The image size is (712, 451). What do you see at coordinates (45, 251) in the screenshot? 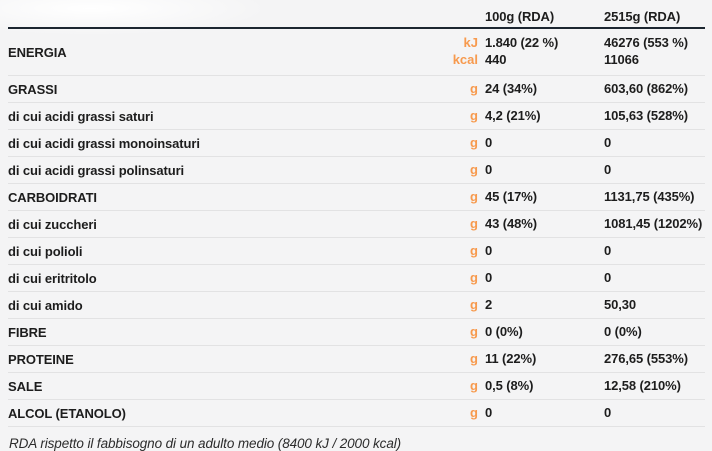
I see `row-label-sub: di cui polioli` at bounding box center [45, 251].